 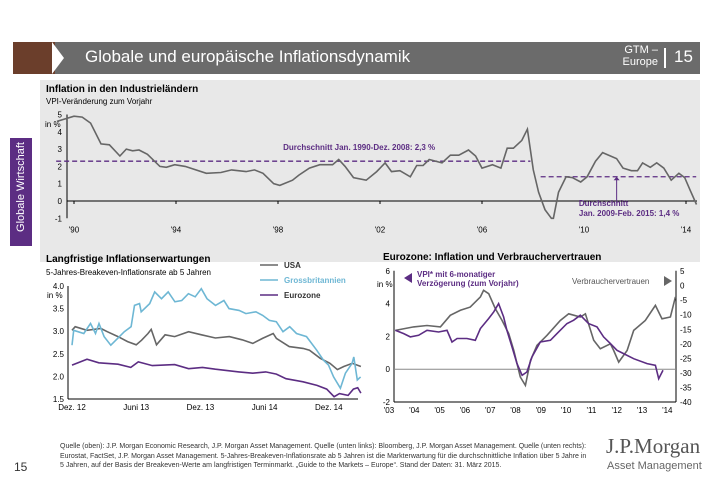 I want to click on y2-tick-label: -40, so click(x=686, y=402).